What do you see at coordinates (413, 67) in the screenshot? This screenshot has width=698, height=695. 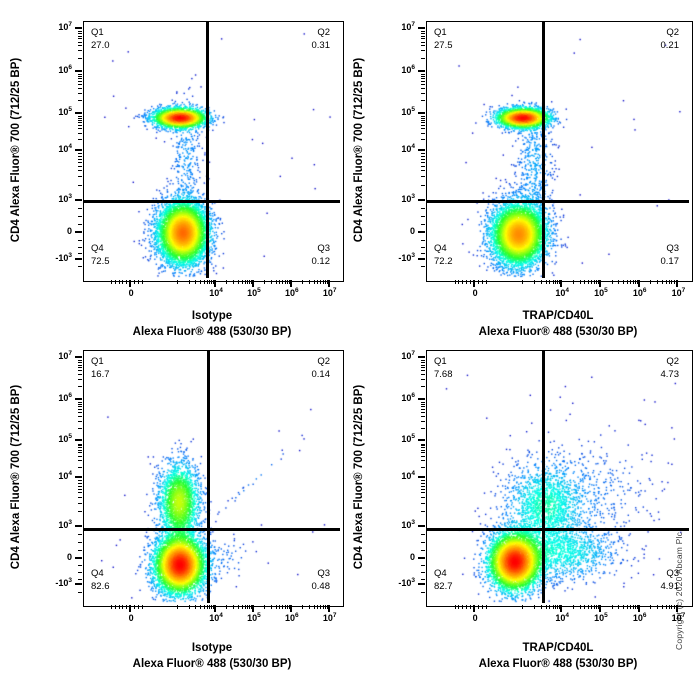 I see `tick-exponent: 6` at bounding box center [413, 67].